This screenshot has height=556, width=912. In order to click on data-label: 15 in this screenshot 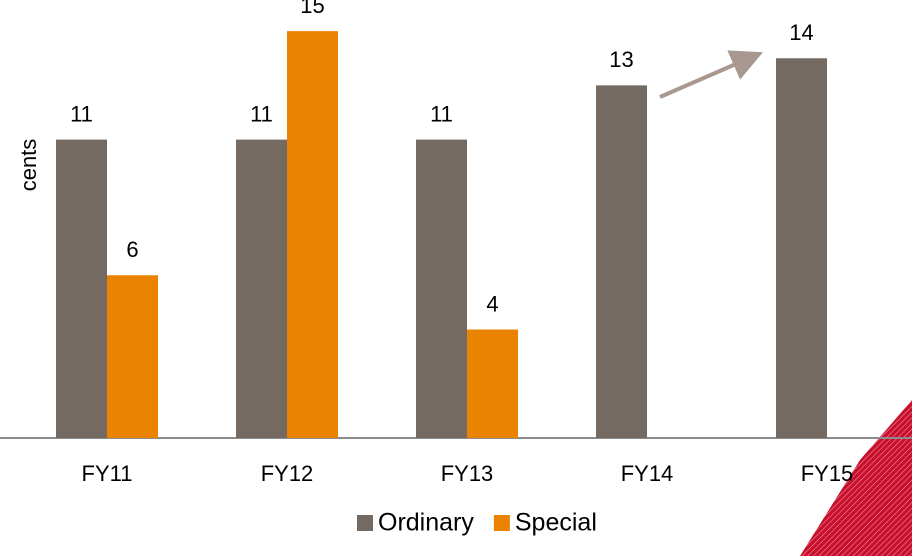, I will do `click(312, 9)`.